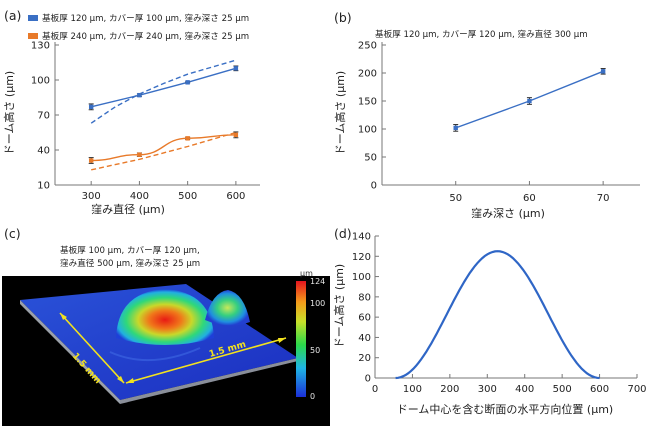 The height and width of the screenshot is (430, 660). I want to click on d-x-tick-label: 200, so click(449, 389).